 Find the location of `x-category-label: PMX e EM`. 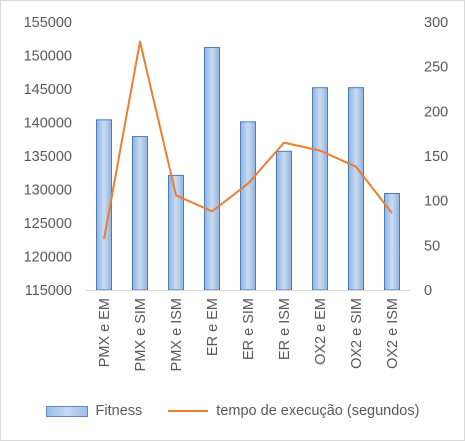

x-category-label: PMX e EM is located at coordinates (105, 332).